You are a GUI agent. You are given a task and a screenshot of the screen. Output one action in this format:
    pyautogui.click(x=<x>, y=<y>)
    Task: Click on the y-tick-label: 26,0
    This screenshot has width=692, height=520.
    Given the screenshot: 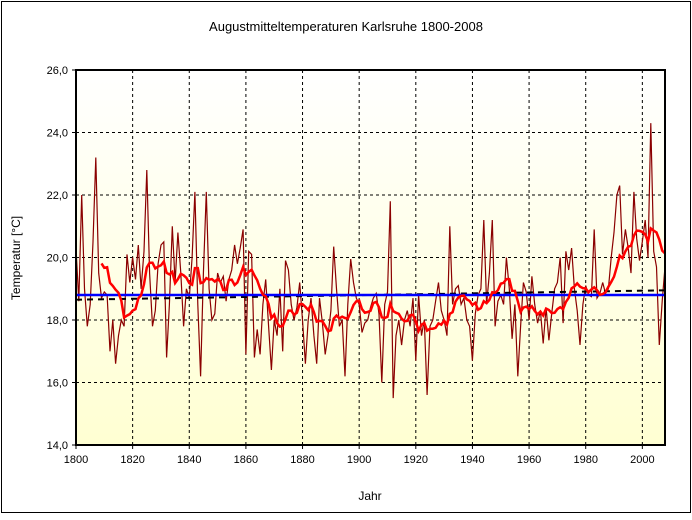 What is the action you would take?
    pyautogui.click(x=57, y=71)
    